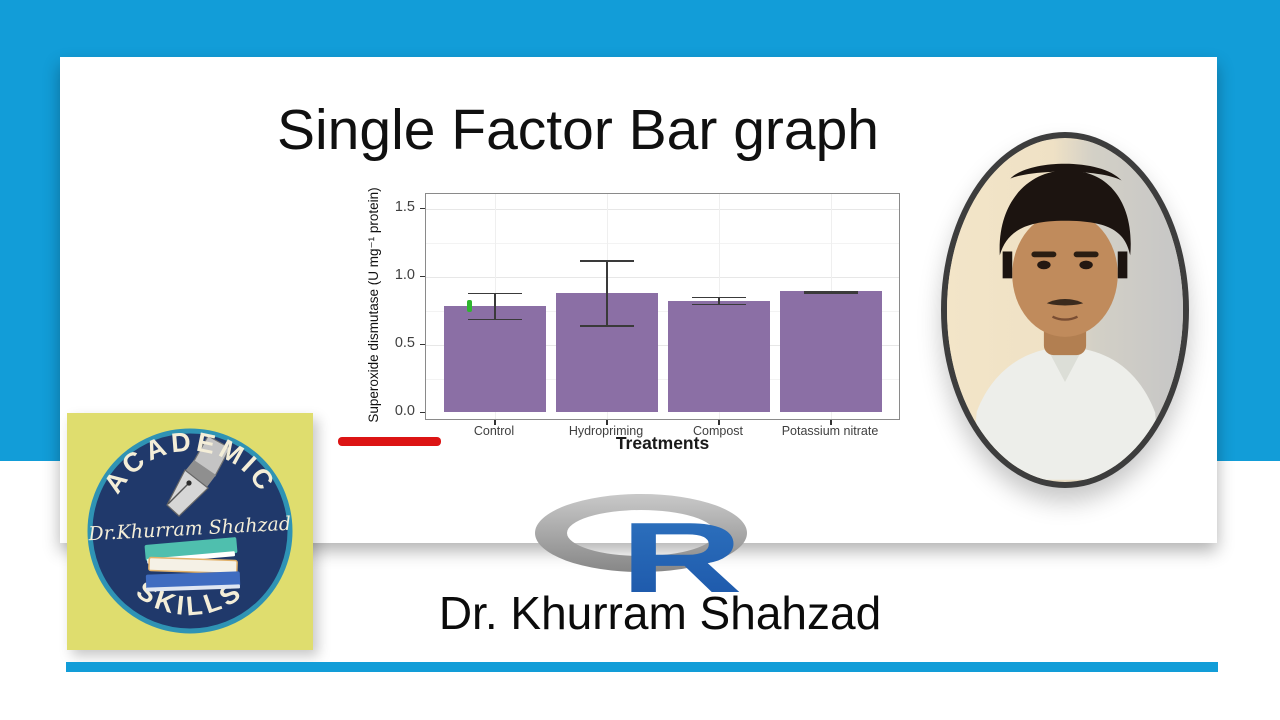 The image size is (1280, 720). I want to click on r-logo-letter: R, so click(681, 549).